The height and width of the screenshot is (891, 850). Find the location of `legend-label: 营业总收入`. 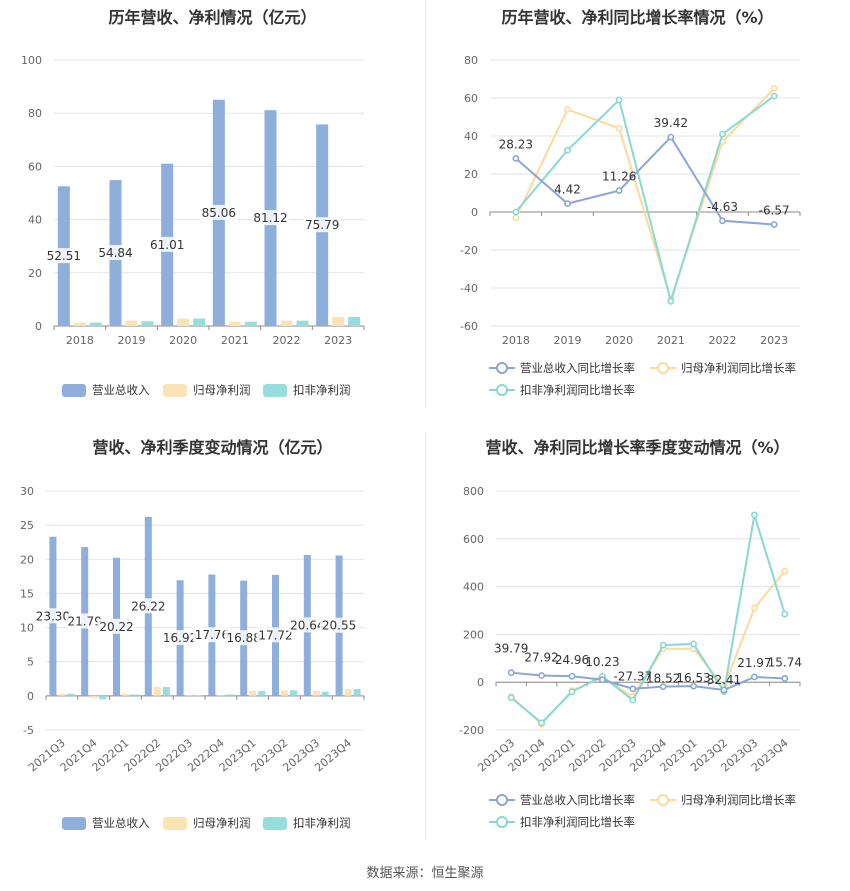

legend-label: 营业总收入 is located at coordinates (121, 823).